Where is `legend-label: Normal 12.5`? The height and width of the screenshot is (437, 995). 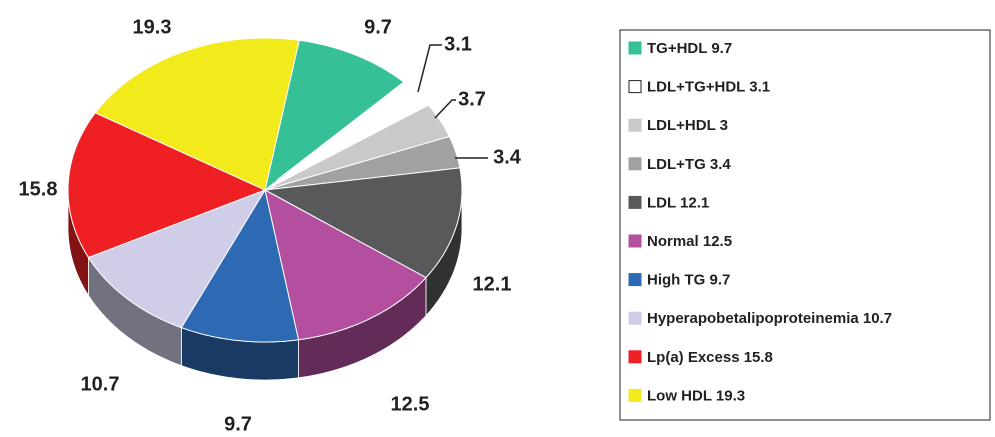 legend-label: Normal 12.5 is located at coordinates (689, 241).